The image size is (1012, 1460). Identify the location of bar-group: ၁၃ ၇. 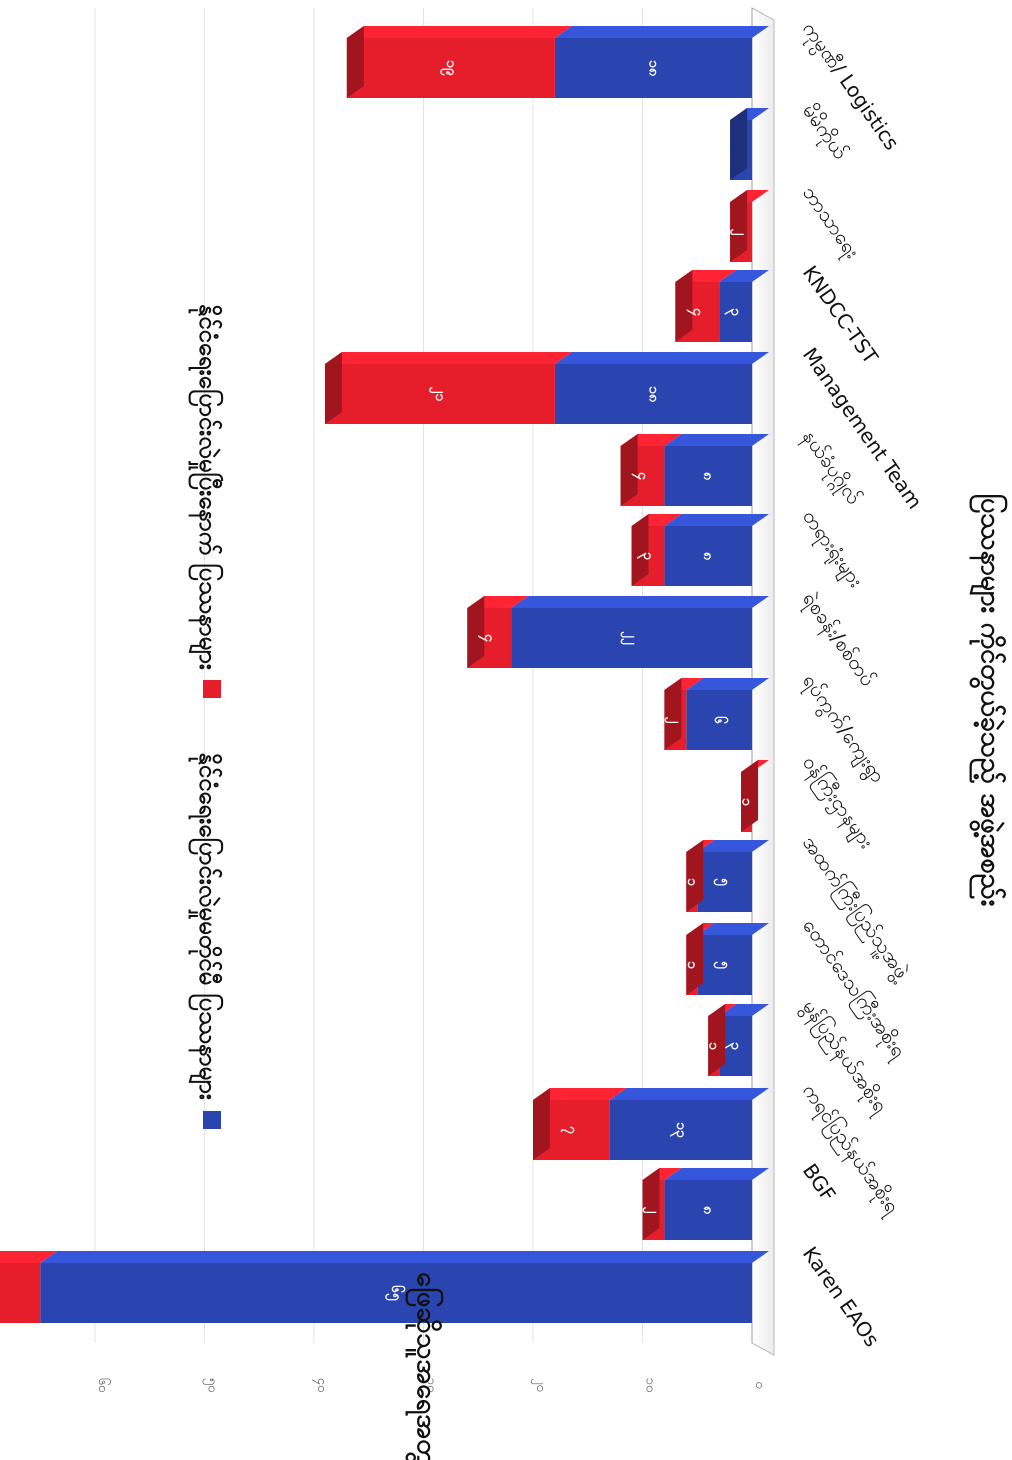
(651, 1124).